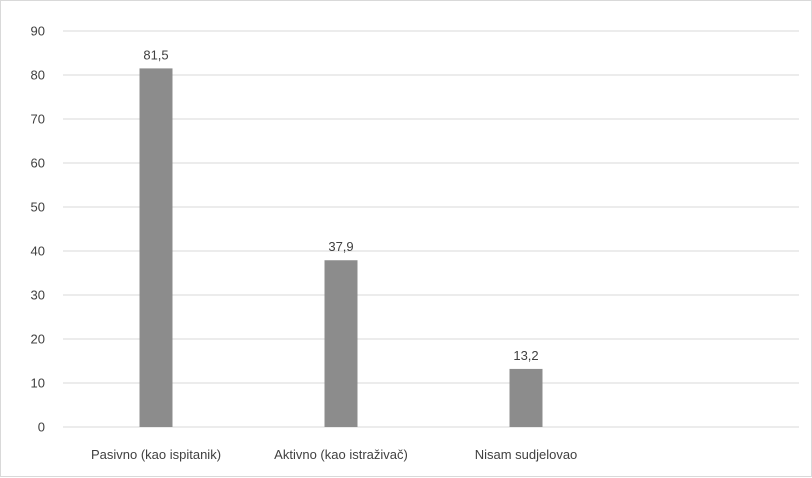 This screenshot has height=478, width=812. I want to click on category-label: Aktivno (kao istraživač), so click(341, 454).